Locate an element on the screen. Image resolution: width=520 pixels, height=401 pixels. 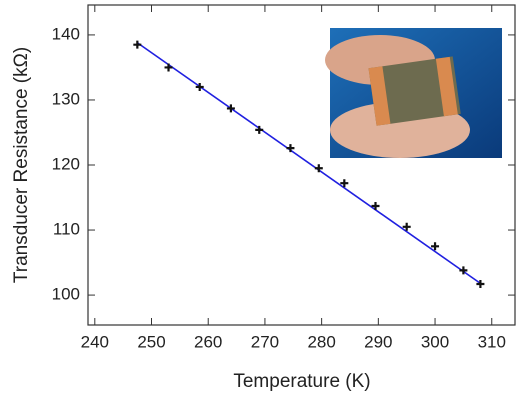
inset-photo is located at coordinates (413, 93).